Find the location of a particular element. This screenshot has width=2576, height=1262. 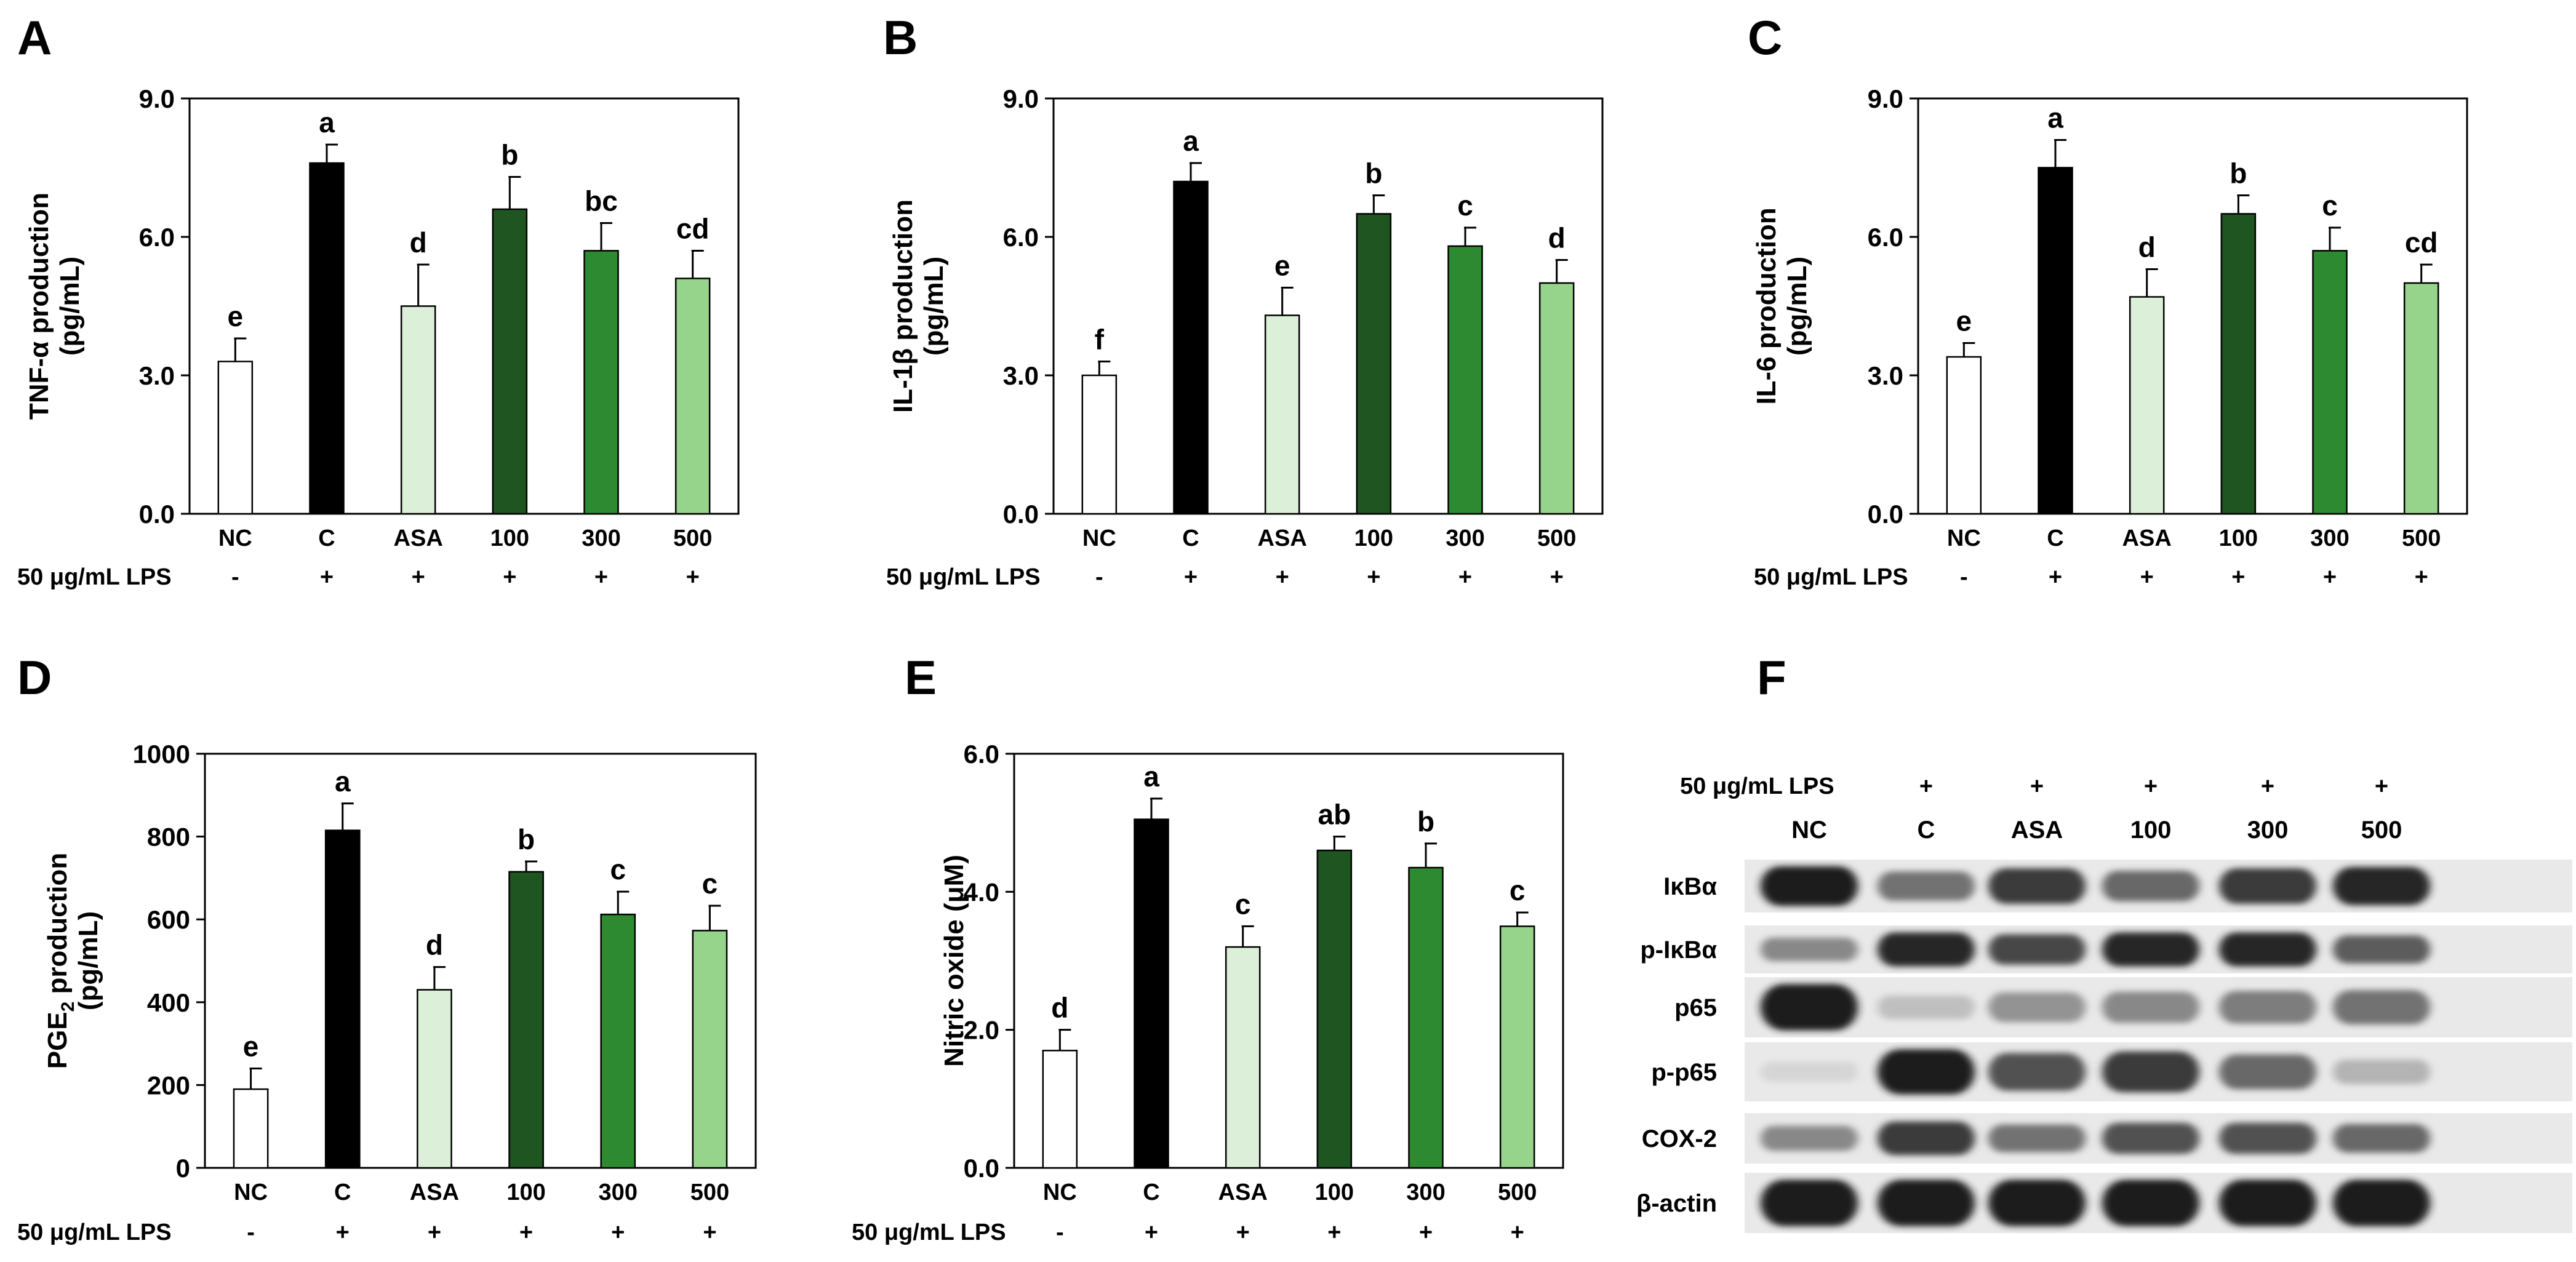

y-tick-label: 9.0 is located at coordinates (157, 98).